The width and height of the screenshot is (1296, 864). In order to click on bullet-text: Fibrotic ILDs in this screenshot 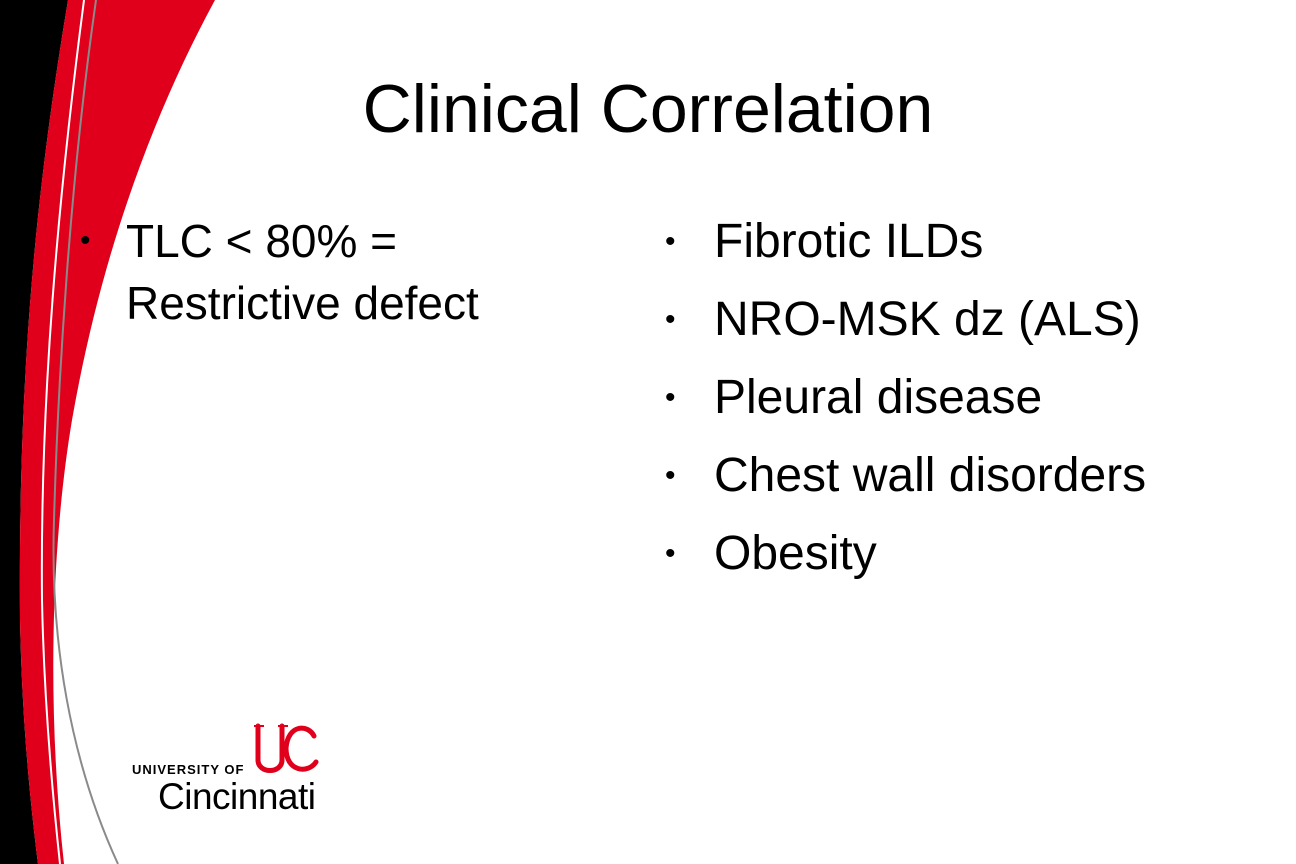, I will do `click(849, 241)`.